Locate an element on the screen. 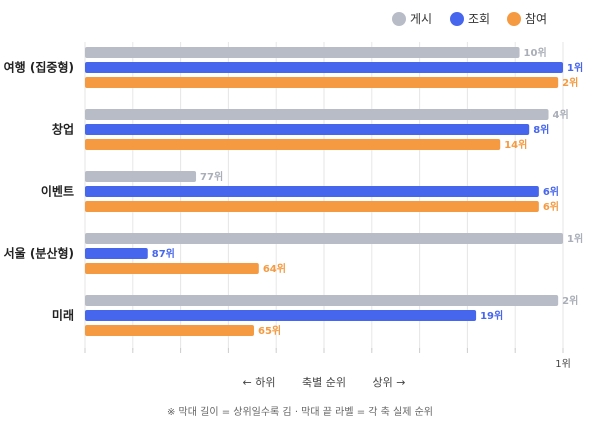 The image size is (600, 428). data-label: 64위 is located at coordinates (274, 268).